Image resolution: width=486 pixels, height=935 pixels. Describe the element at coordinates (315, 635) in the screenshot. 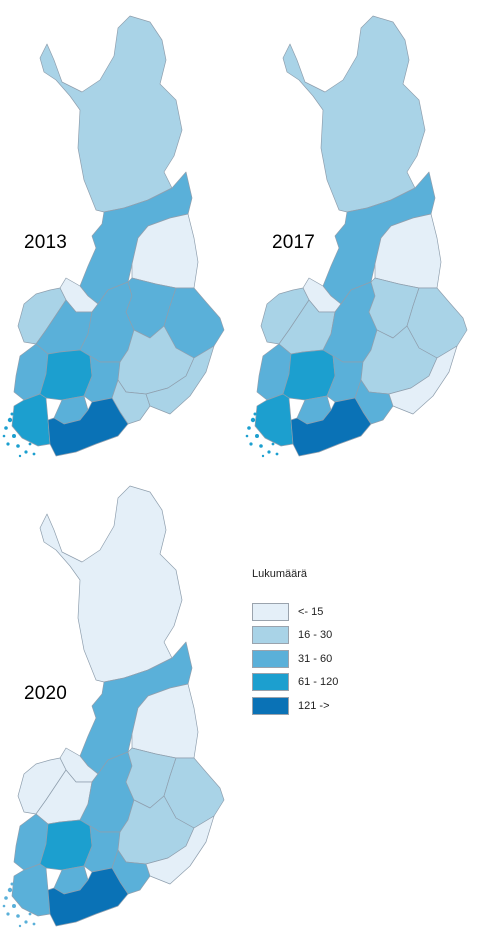

I see `legend-label: 16 - 30` at that location.